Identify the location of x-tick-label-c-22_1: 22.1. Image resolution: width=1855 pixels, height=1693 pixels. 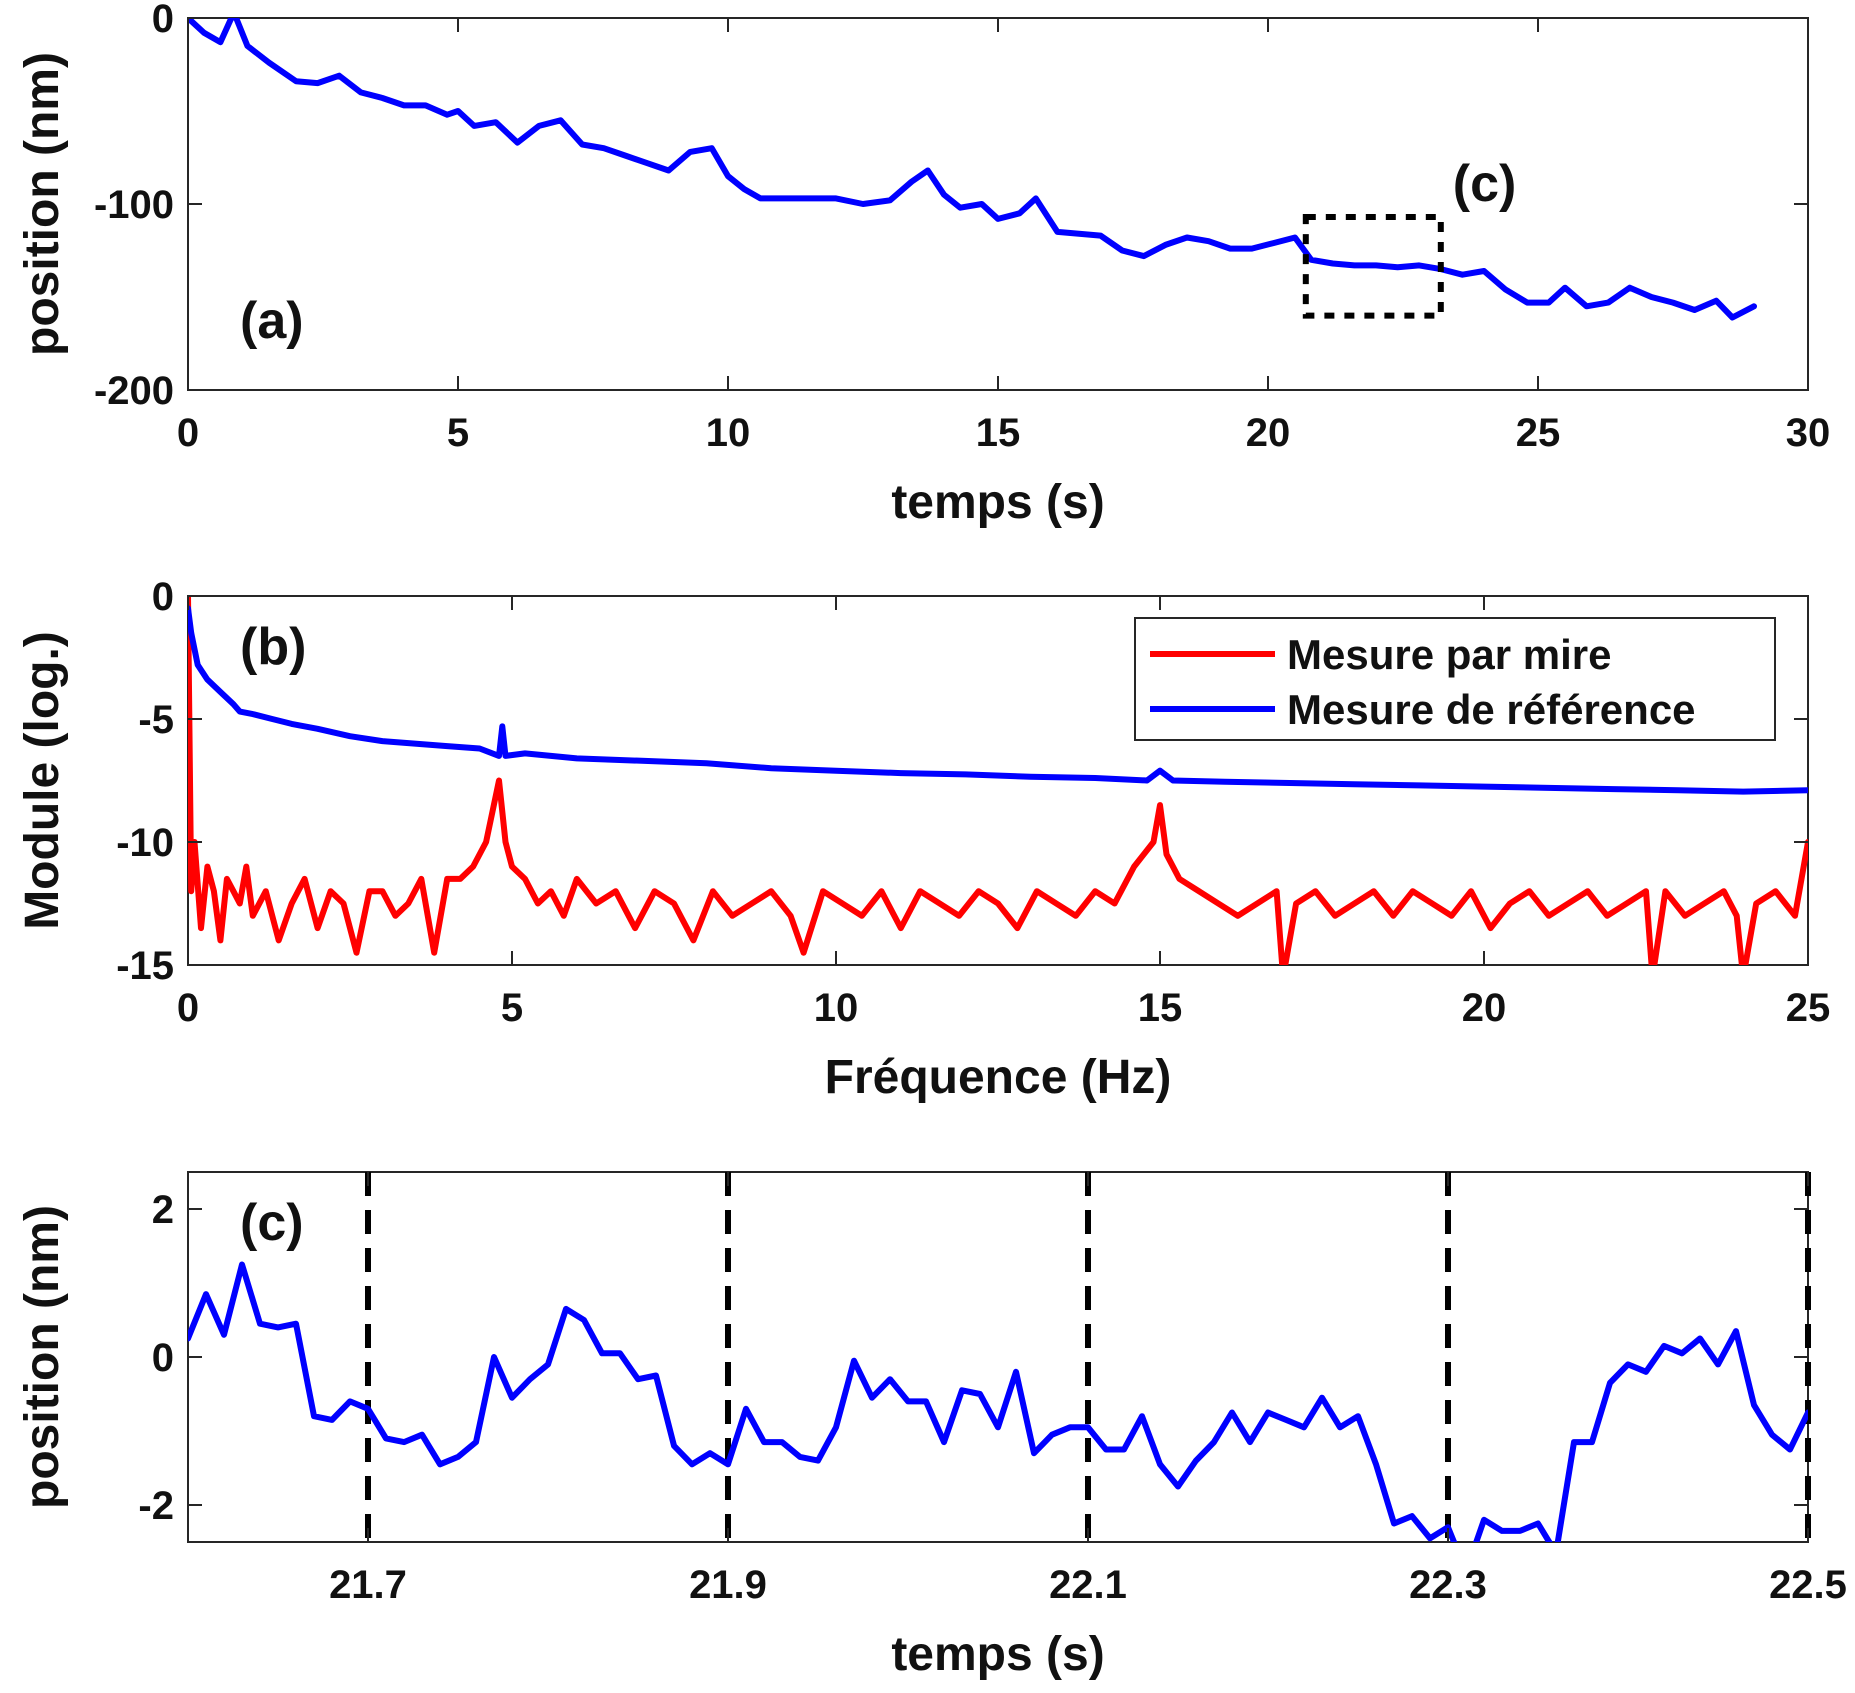
(1088, 1585).